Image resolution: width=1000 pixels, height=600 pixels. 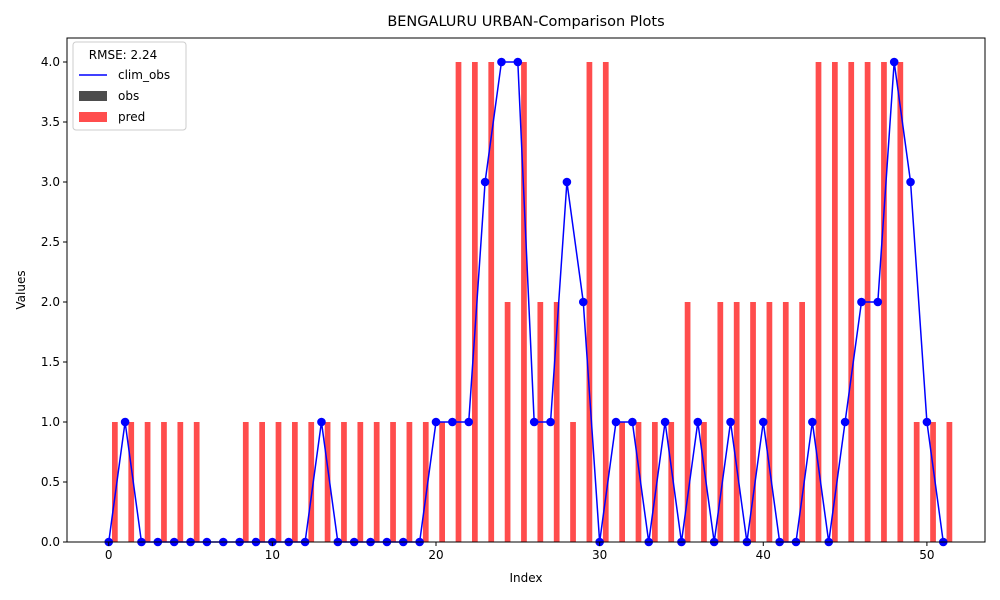 What do you see at coordinates (926, 555) in the screenshot?
I see `x-tick-label: 50` at bounding box center [926, 555].